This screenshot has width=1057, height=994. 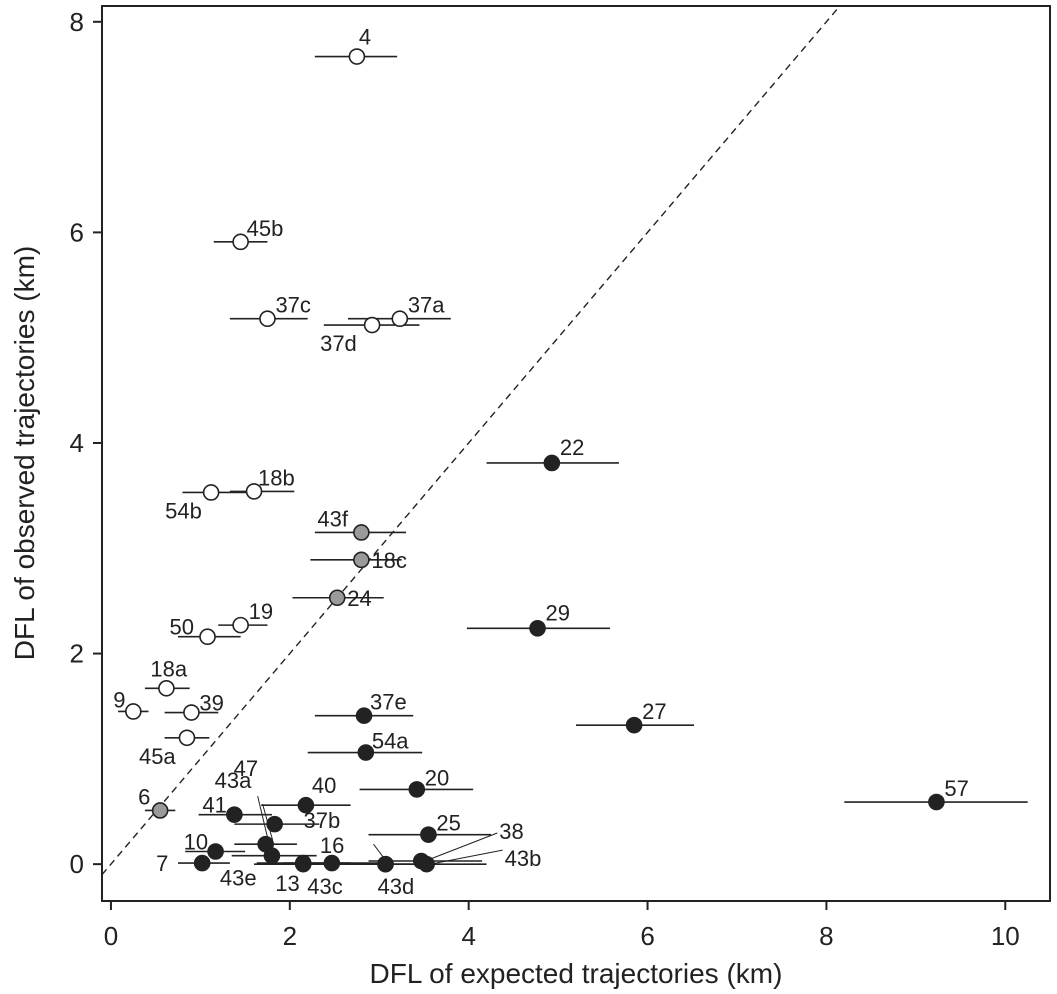 What do you see at coordinates (558, 612) in the screenshot?
I see `point-label: 29` at bounding box center [558, 612].